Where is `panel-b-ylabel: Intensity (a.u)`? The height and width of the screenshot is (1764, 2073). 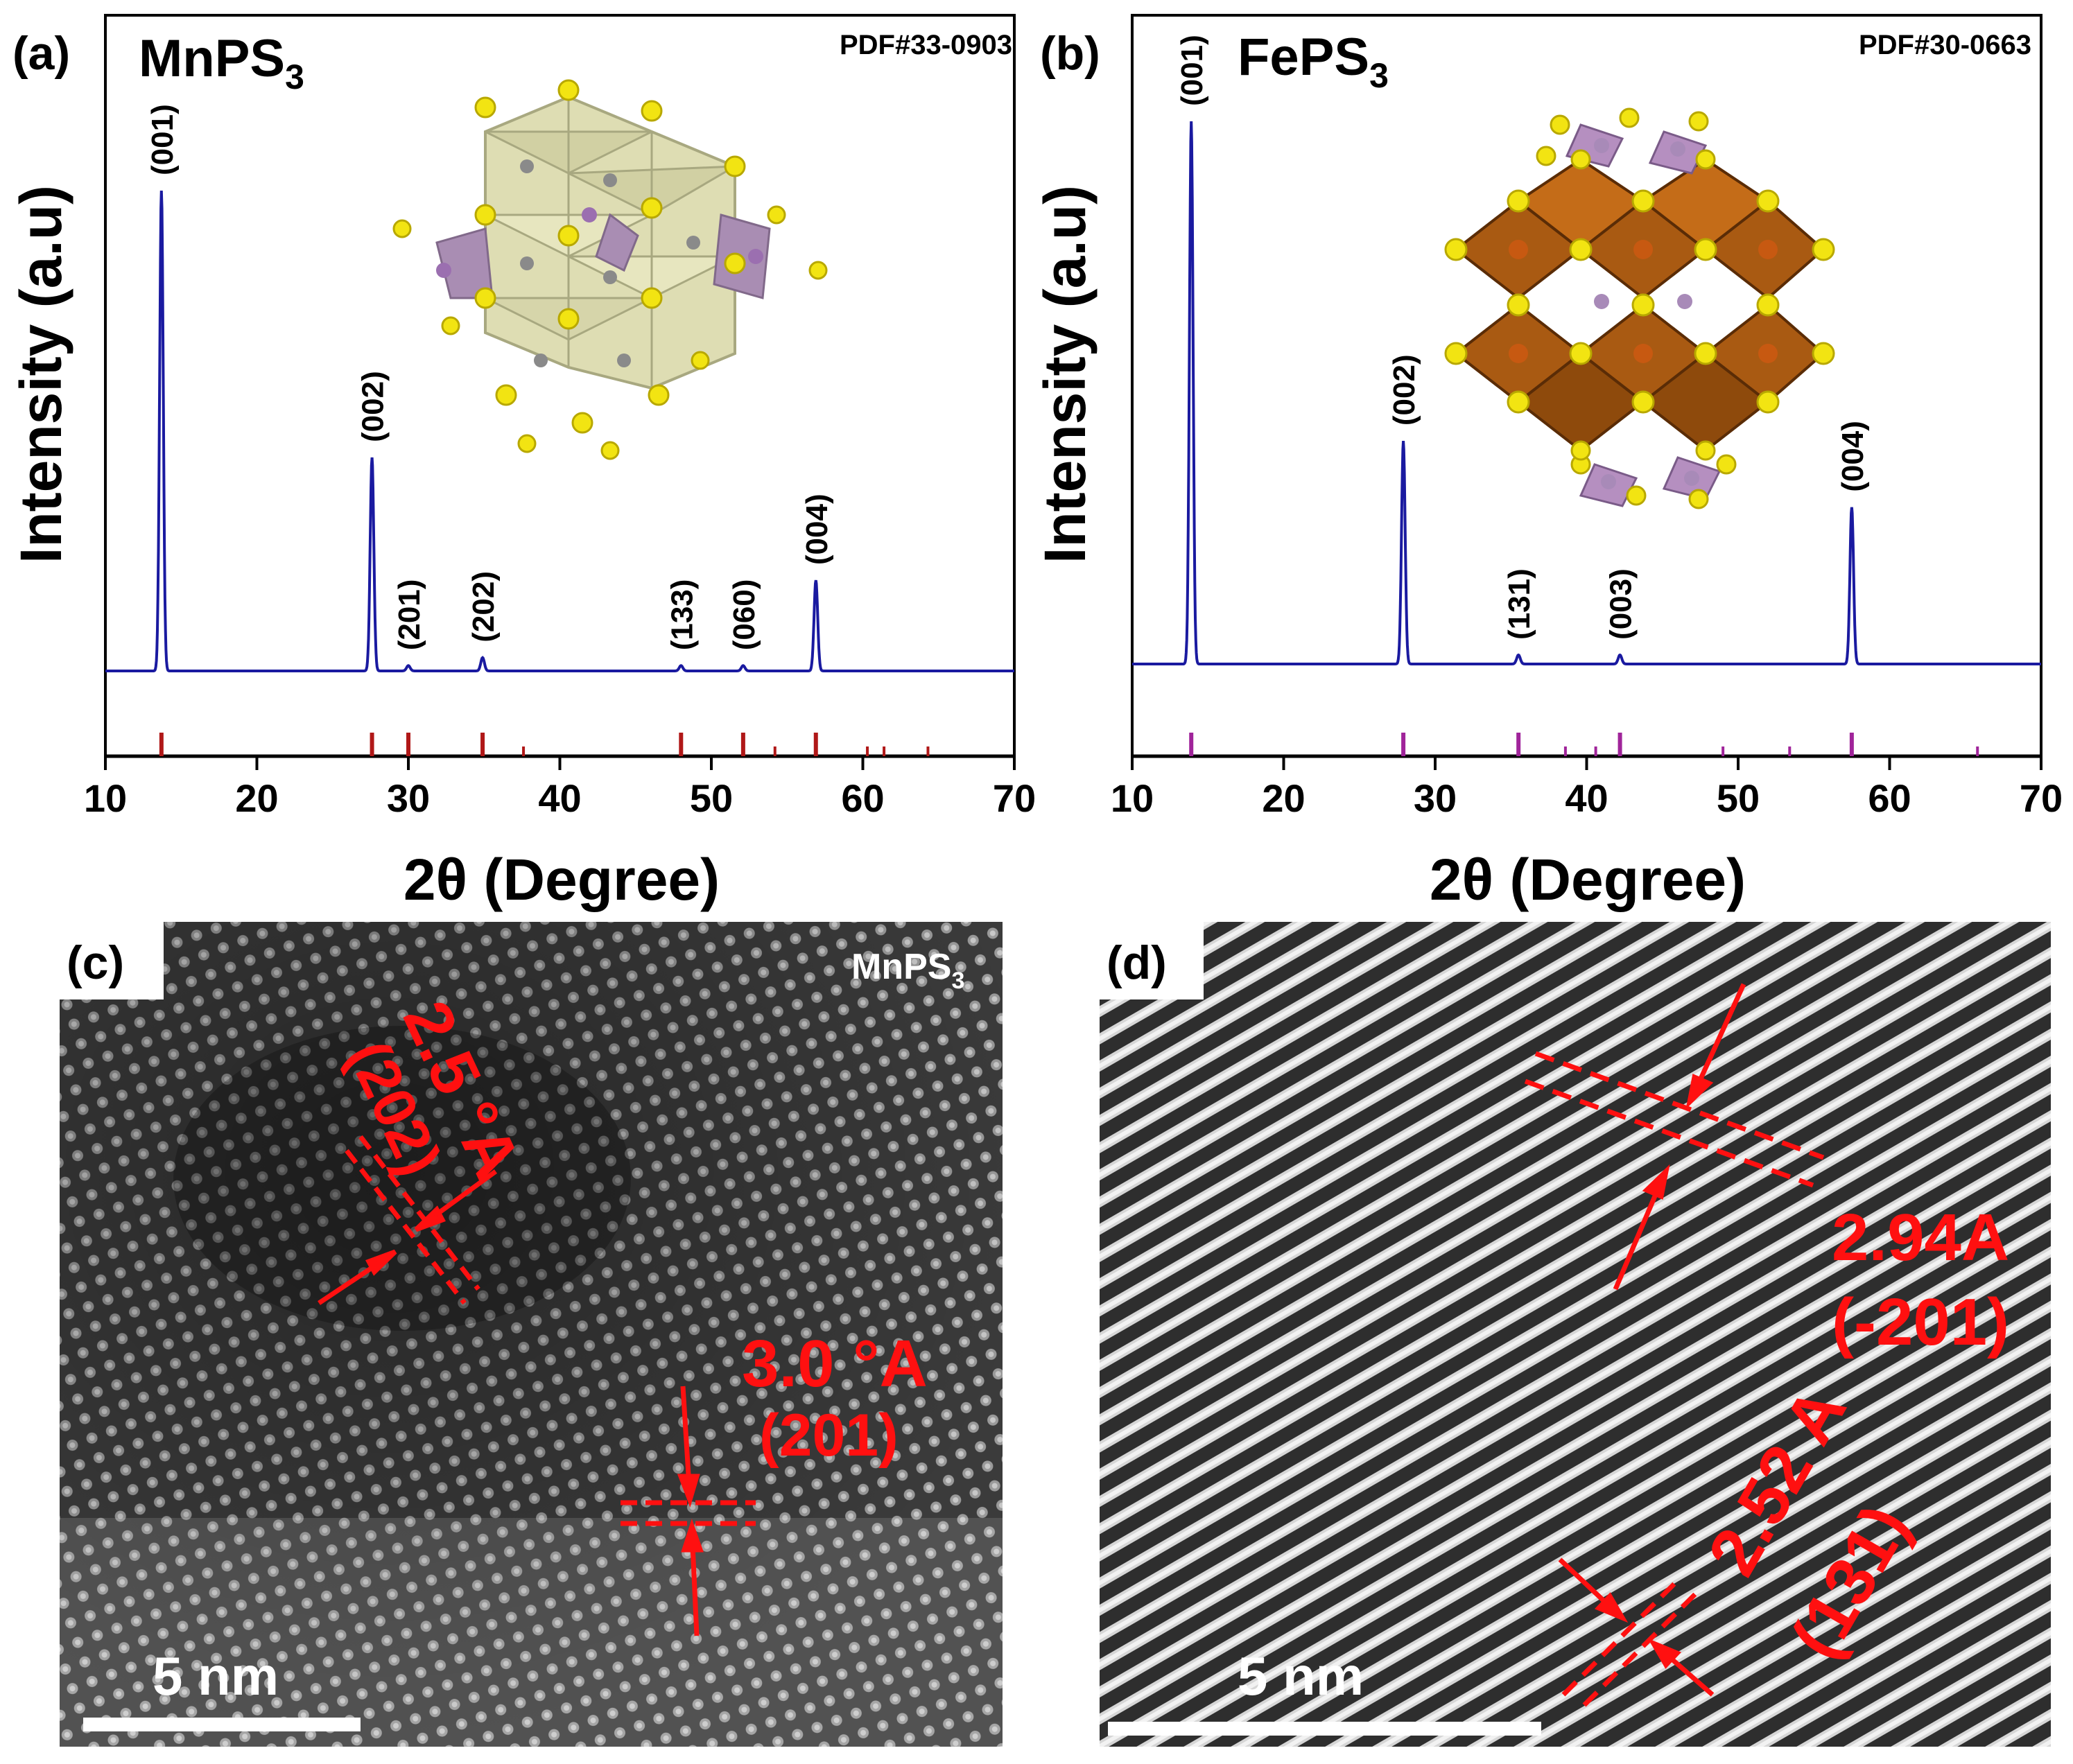 panel-b-ylabel: Intensity (a.u) is located at coordinates (1065, 374).